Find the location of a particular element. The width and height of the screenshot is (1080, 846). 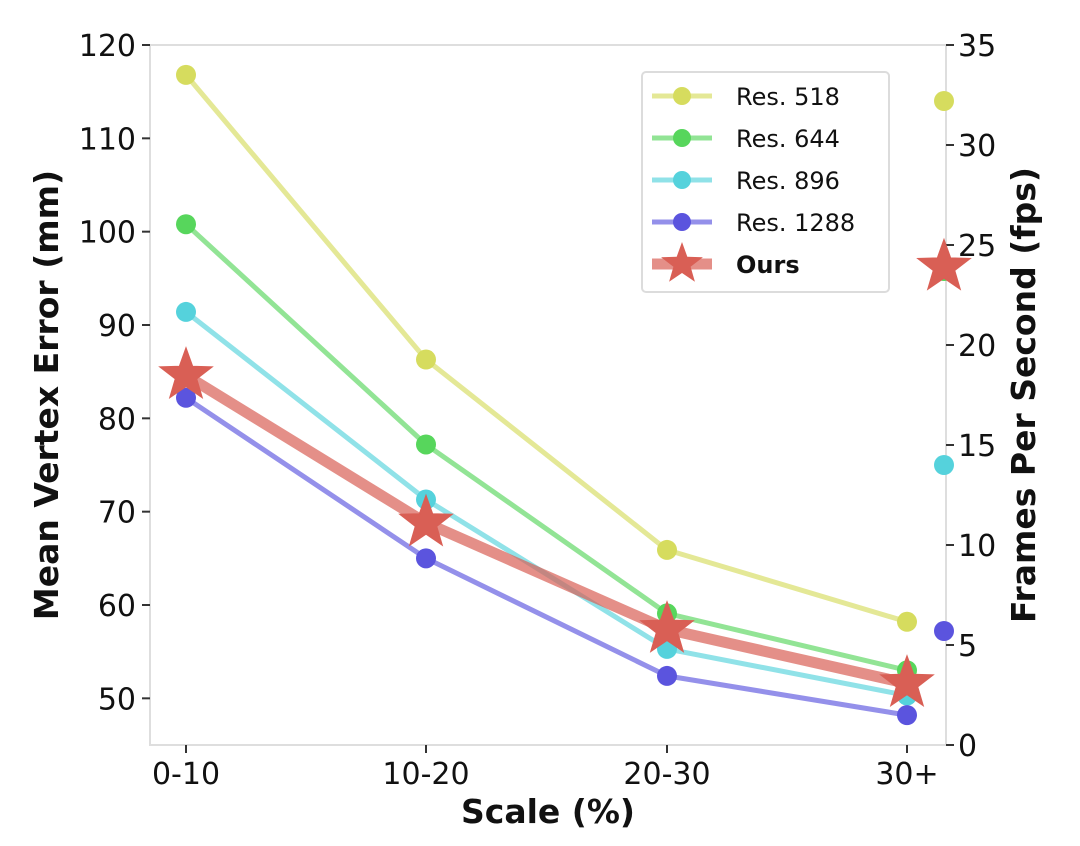

y2-tick-label: 0 is located at coordinates (967, 746).